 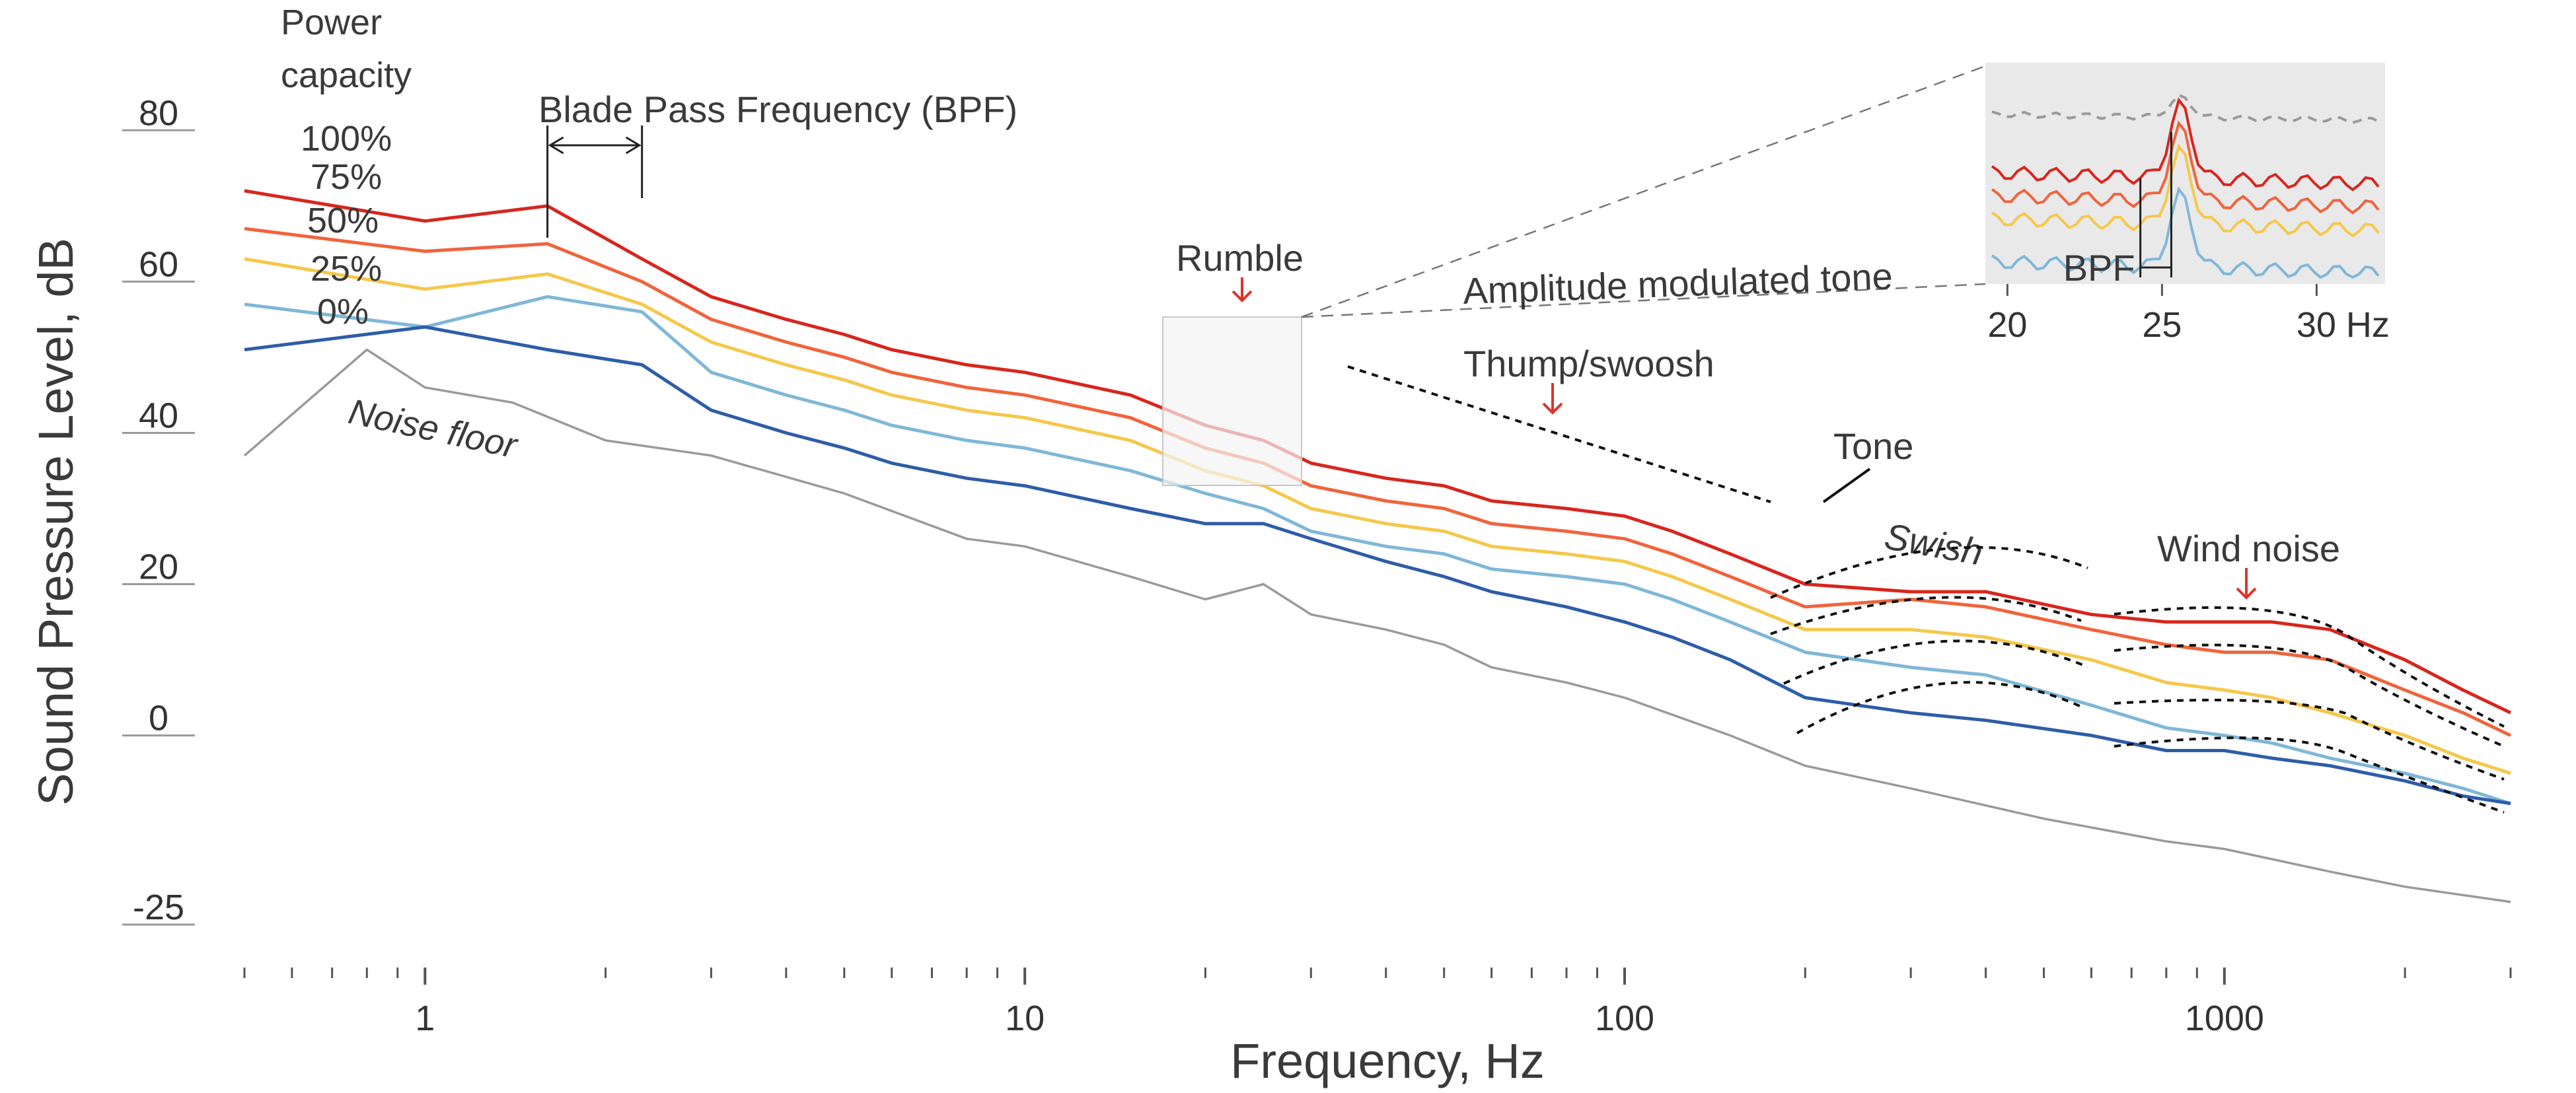 I want to click on annotation-label: Swish, so click(x=1934, y=544).